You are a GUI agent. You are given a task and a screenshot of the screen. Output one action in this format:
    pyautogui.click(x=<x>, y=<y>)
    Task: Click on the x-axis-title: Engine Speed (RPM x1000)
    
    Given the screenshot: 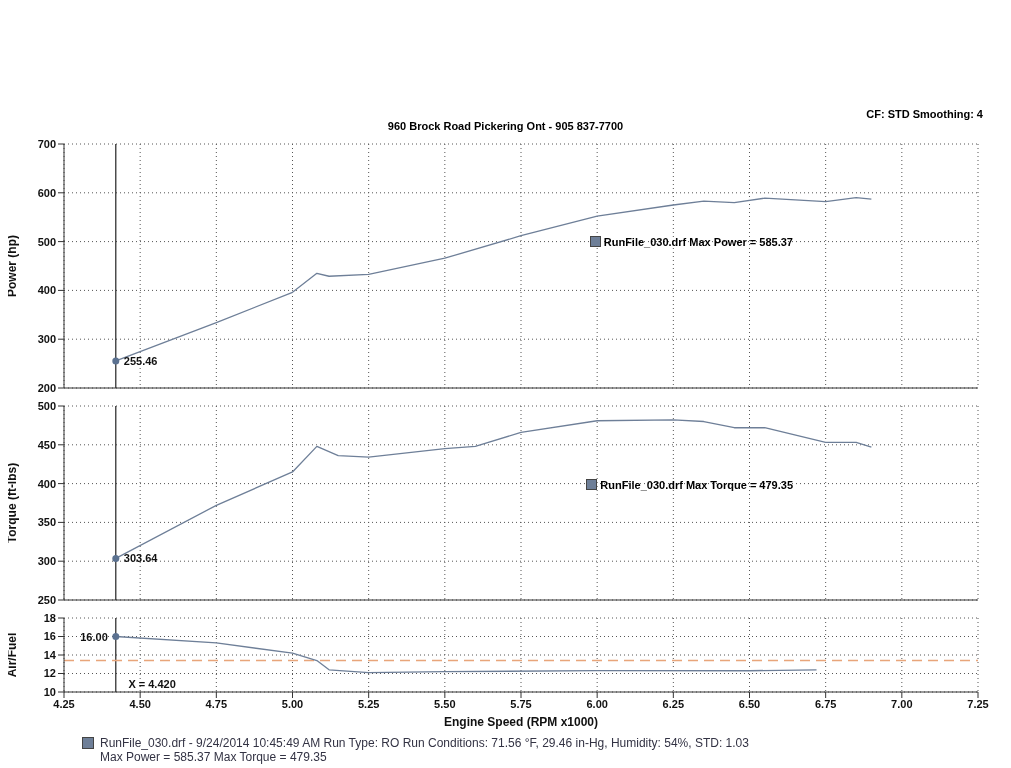 What is the action you would take?
    pyautogui.click(x=521, y=722)
    